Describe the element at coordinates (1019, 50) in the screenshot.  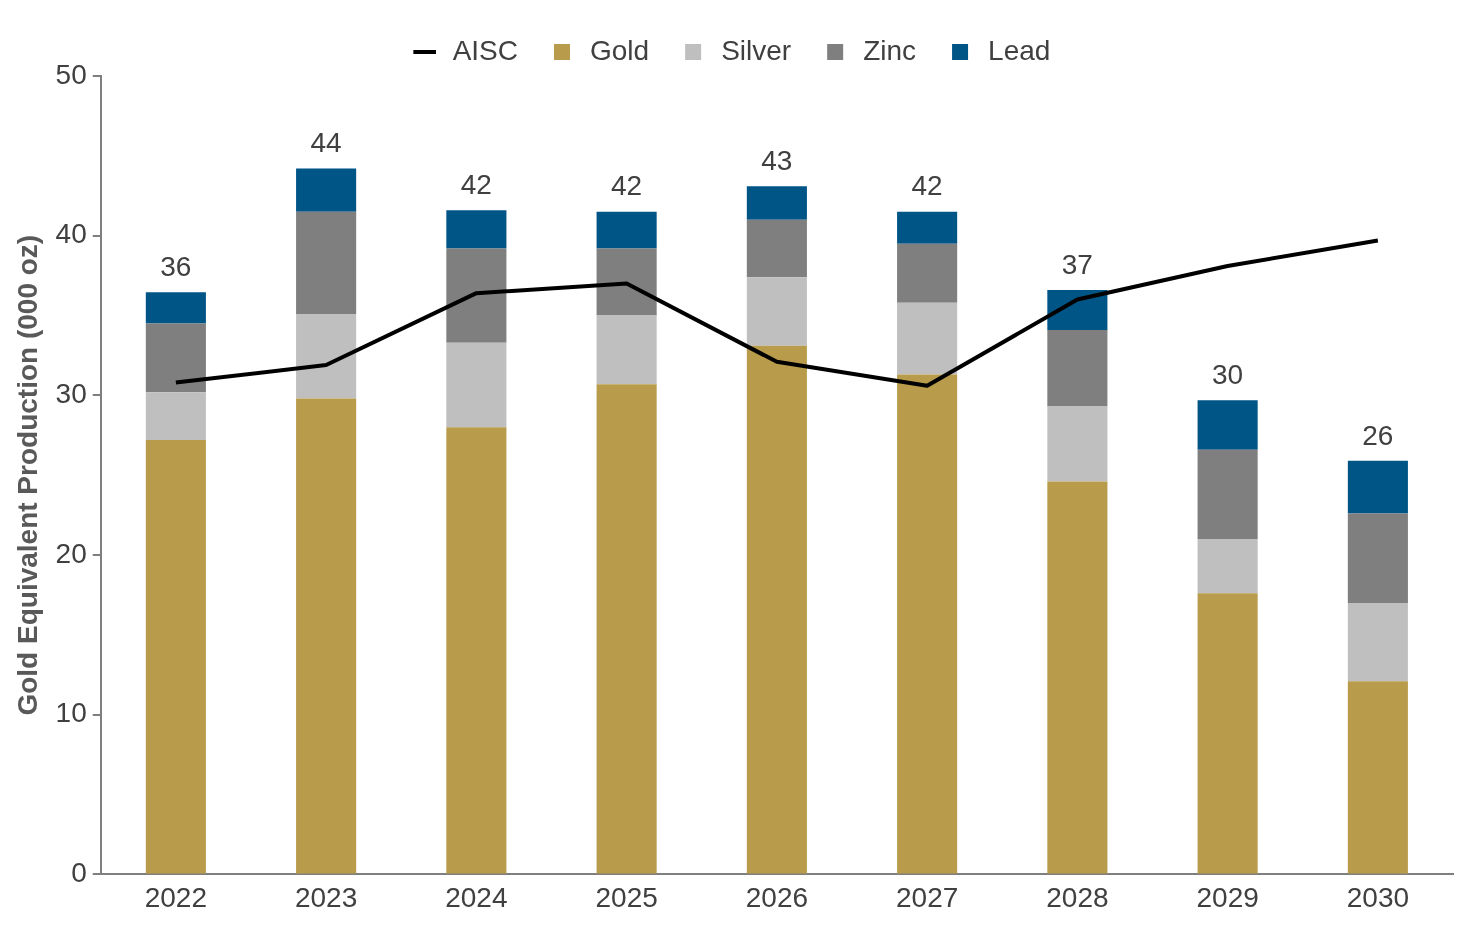
I see `legend-label: Lead` at that location.